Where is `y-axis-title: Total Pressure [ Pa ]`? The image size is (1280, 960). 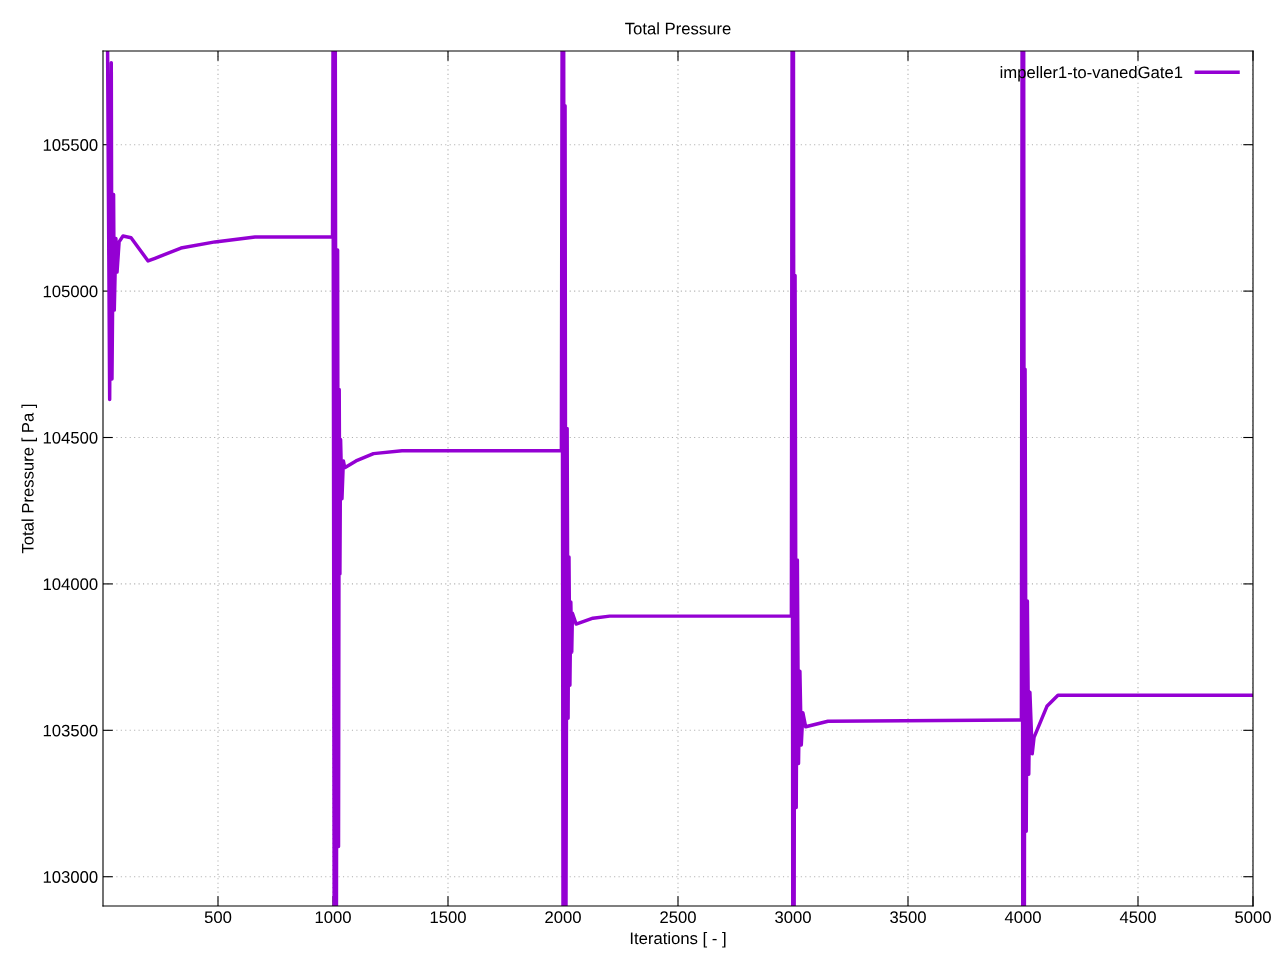
y-axis-title: Total Pressure [ Pa ] is located at coordinates (29, 479).